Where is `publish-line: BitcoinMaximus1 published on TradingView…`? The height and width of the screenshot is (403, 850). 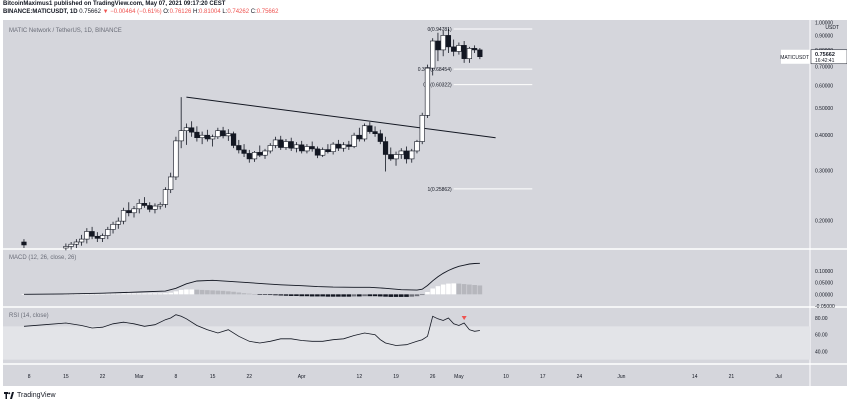
publish-line: BitcoinMaximus1 published on TradingView… is located at coordinates (114, 4).